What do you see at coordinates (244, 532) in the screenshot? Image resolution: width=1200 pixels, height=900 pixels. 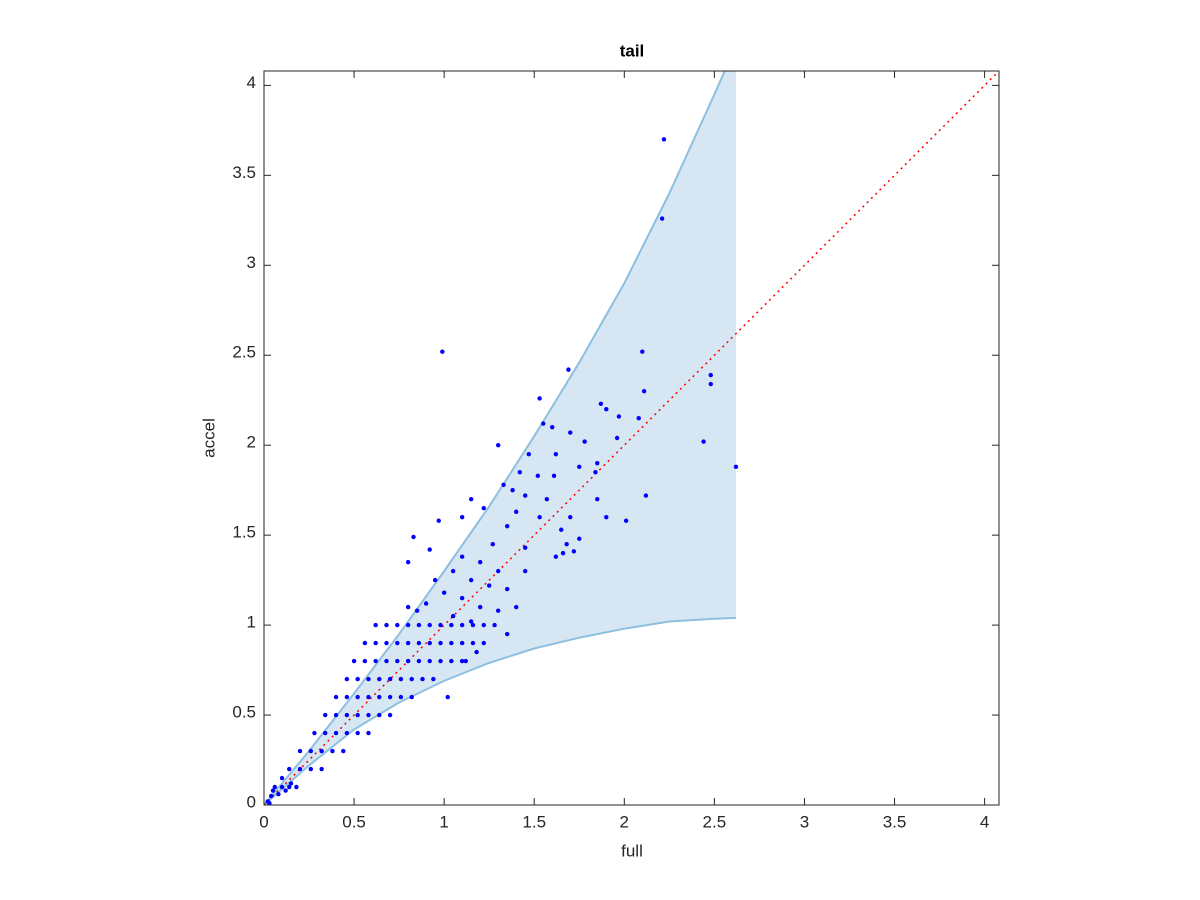 I see `y-tick-label: 1.5` at bounding box center [244, 532].